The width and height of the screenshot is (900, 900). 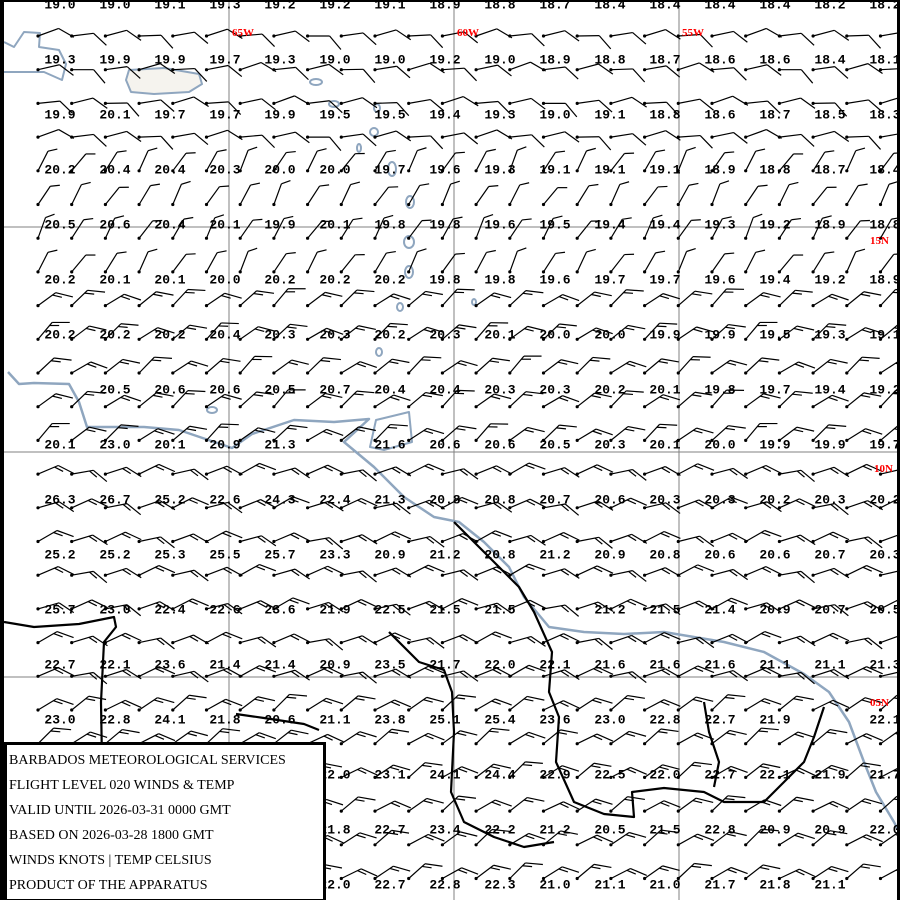 What do you see at coordinates (170, 720) in the screenshot?
I see `temperature-label: 24.1` at bounding box center [170, 720].